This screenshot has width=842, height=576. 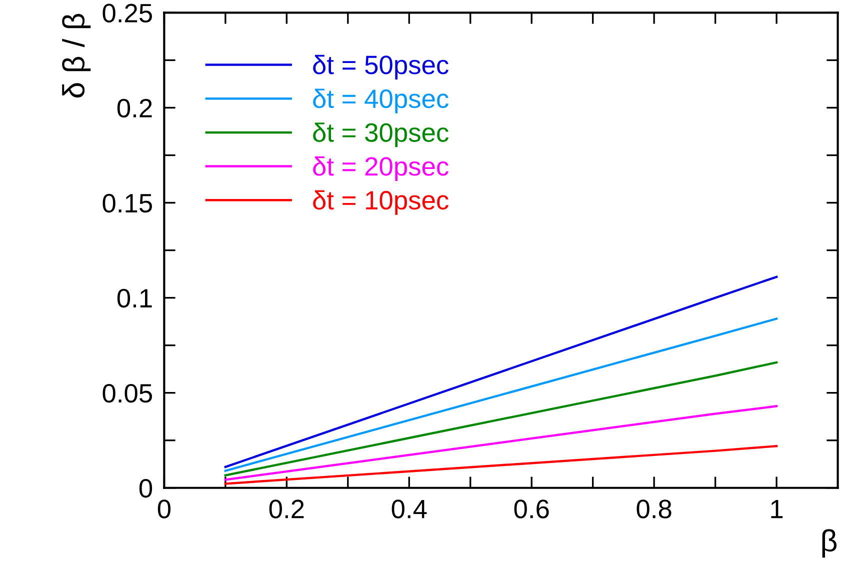 What do you see at coordinates (380, 168) in the screenshot?
I see `legend-label: δt = 20psec` at bounding box center [380, 168].